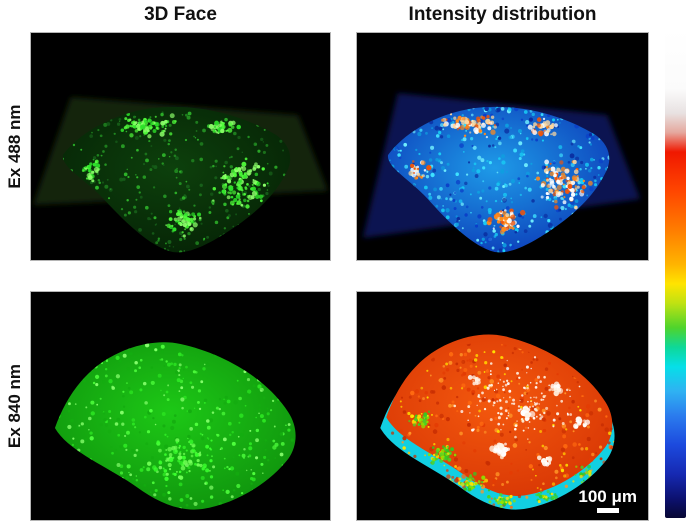 This screenshot has width=700, height=531. What do you see at coordinates (501, 173) in the screenshot?
I see `intensity-map-mound-image` at bounding box center [501, 173].